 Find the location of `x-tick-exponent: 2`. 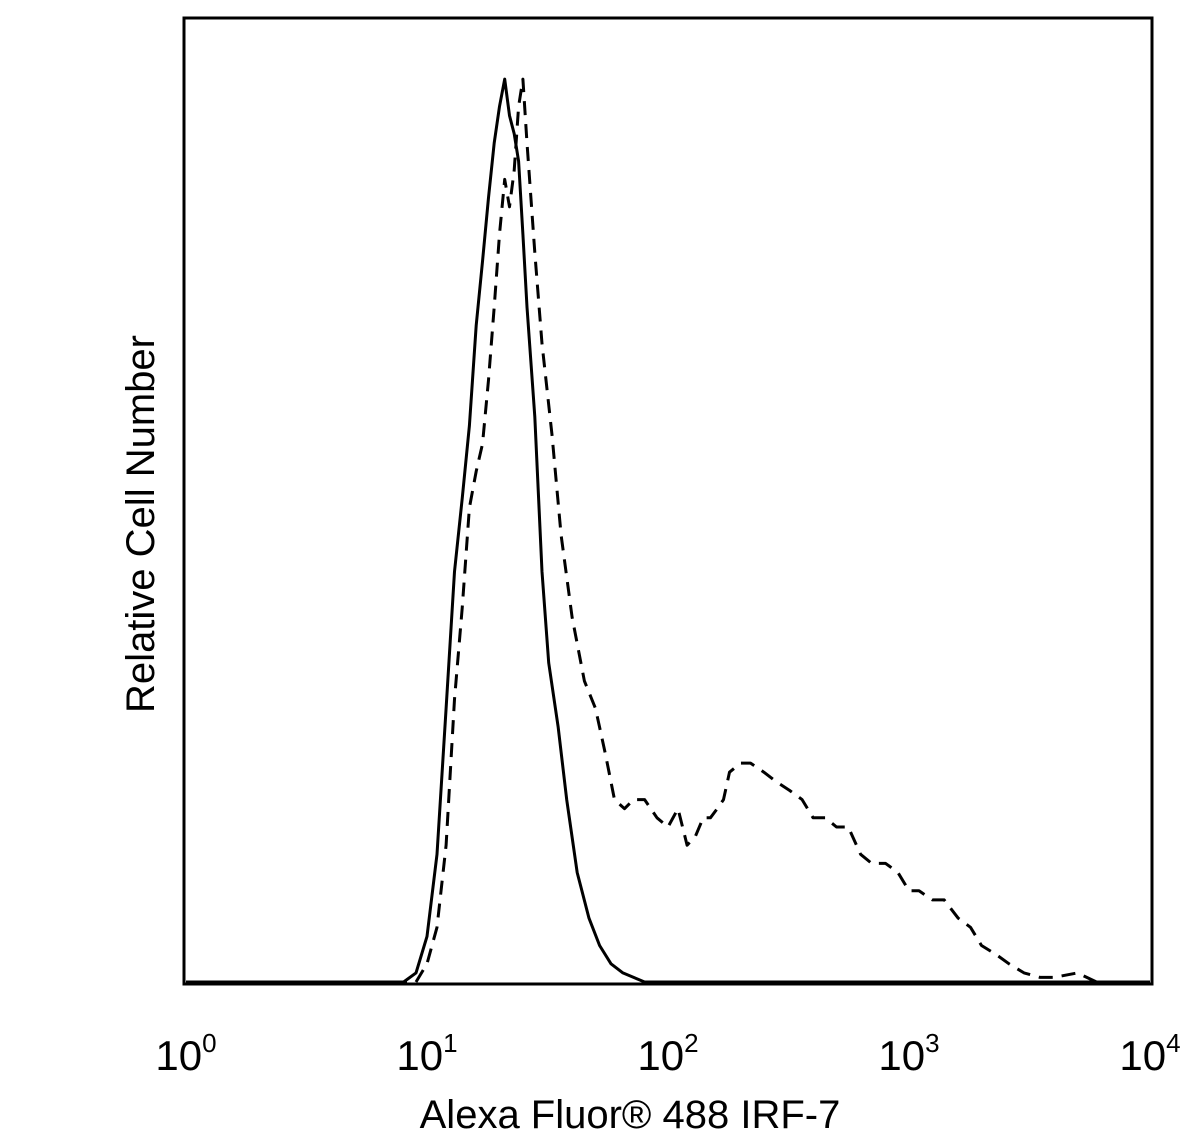

x-tick-exponent: 2 is located at coordinates (691, 1043).